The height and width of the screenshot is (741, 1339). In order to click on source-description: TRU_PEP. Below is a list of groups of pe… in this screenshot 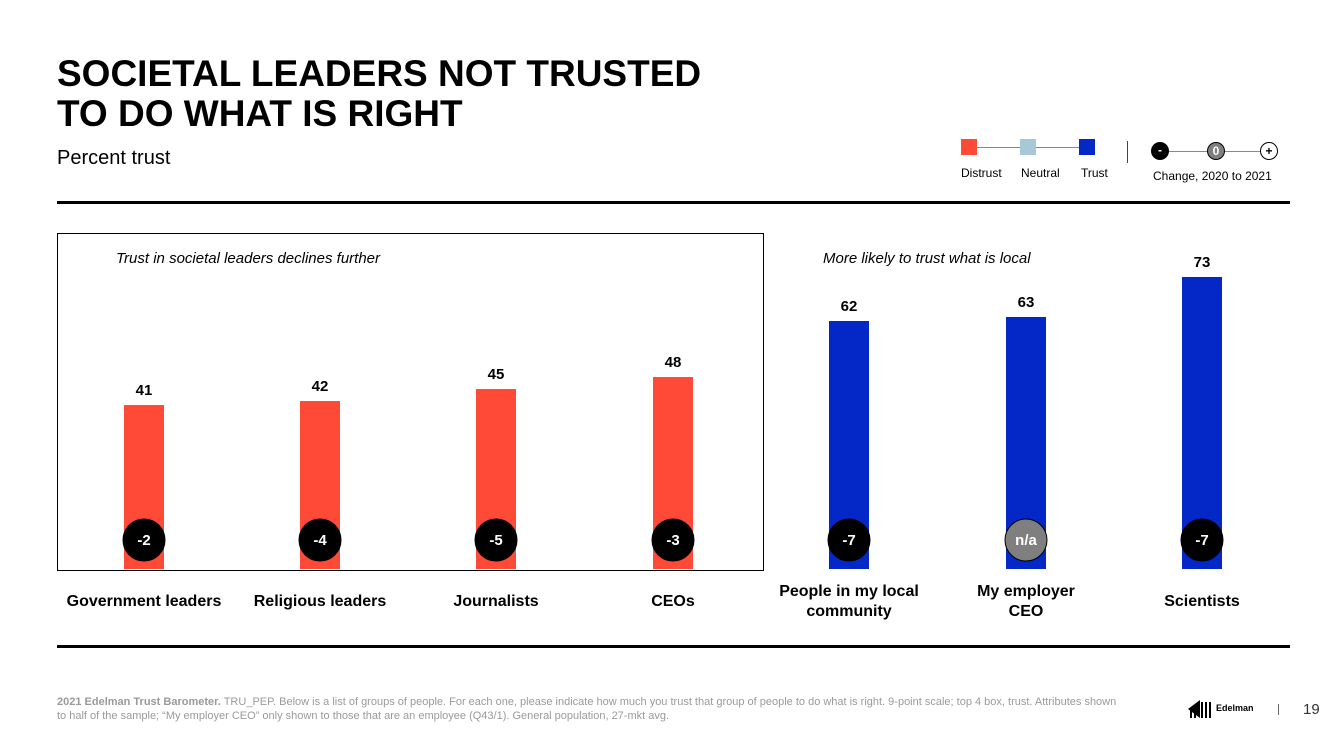, I will do `click(587, 709)`.